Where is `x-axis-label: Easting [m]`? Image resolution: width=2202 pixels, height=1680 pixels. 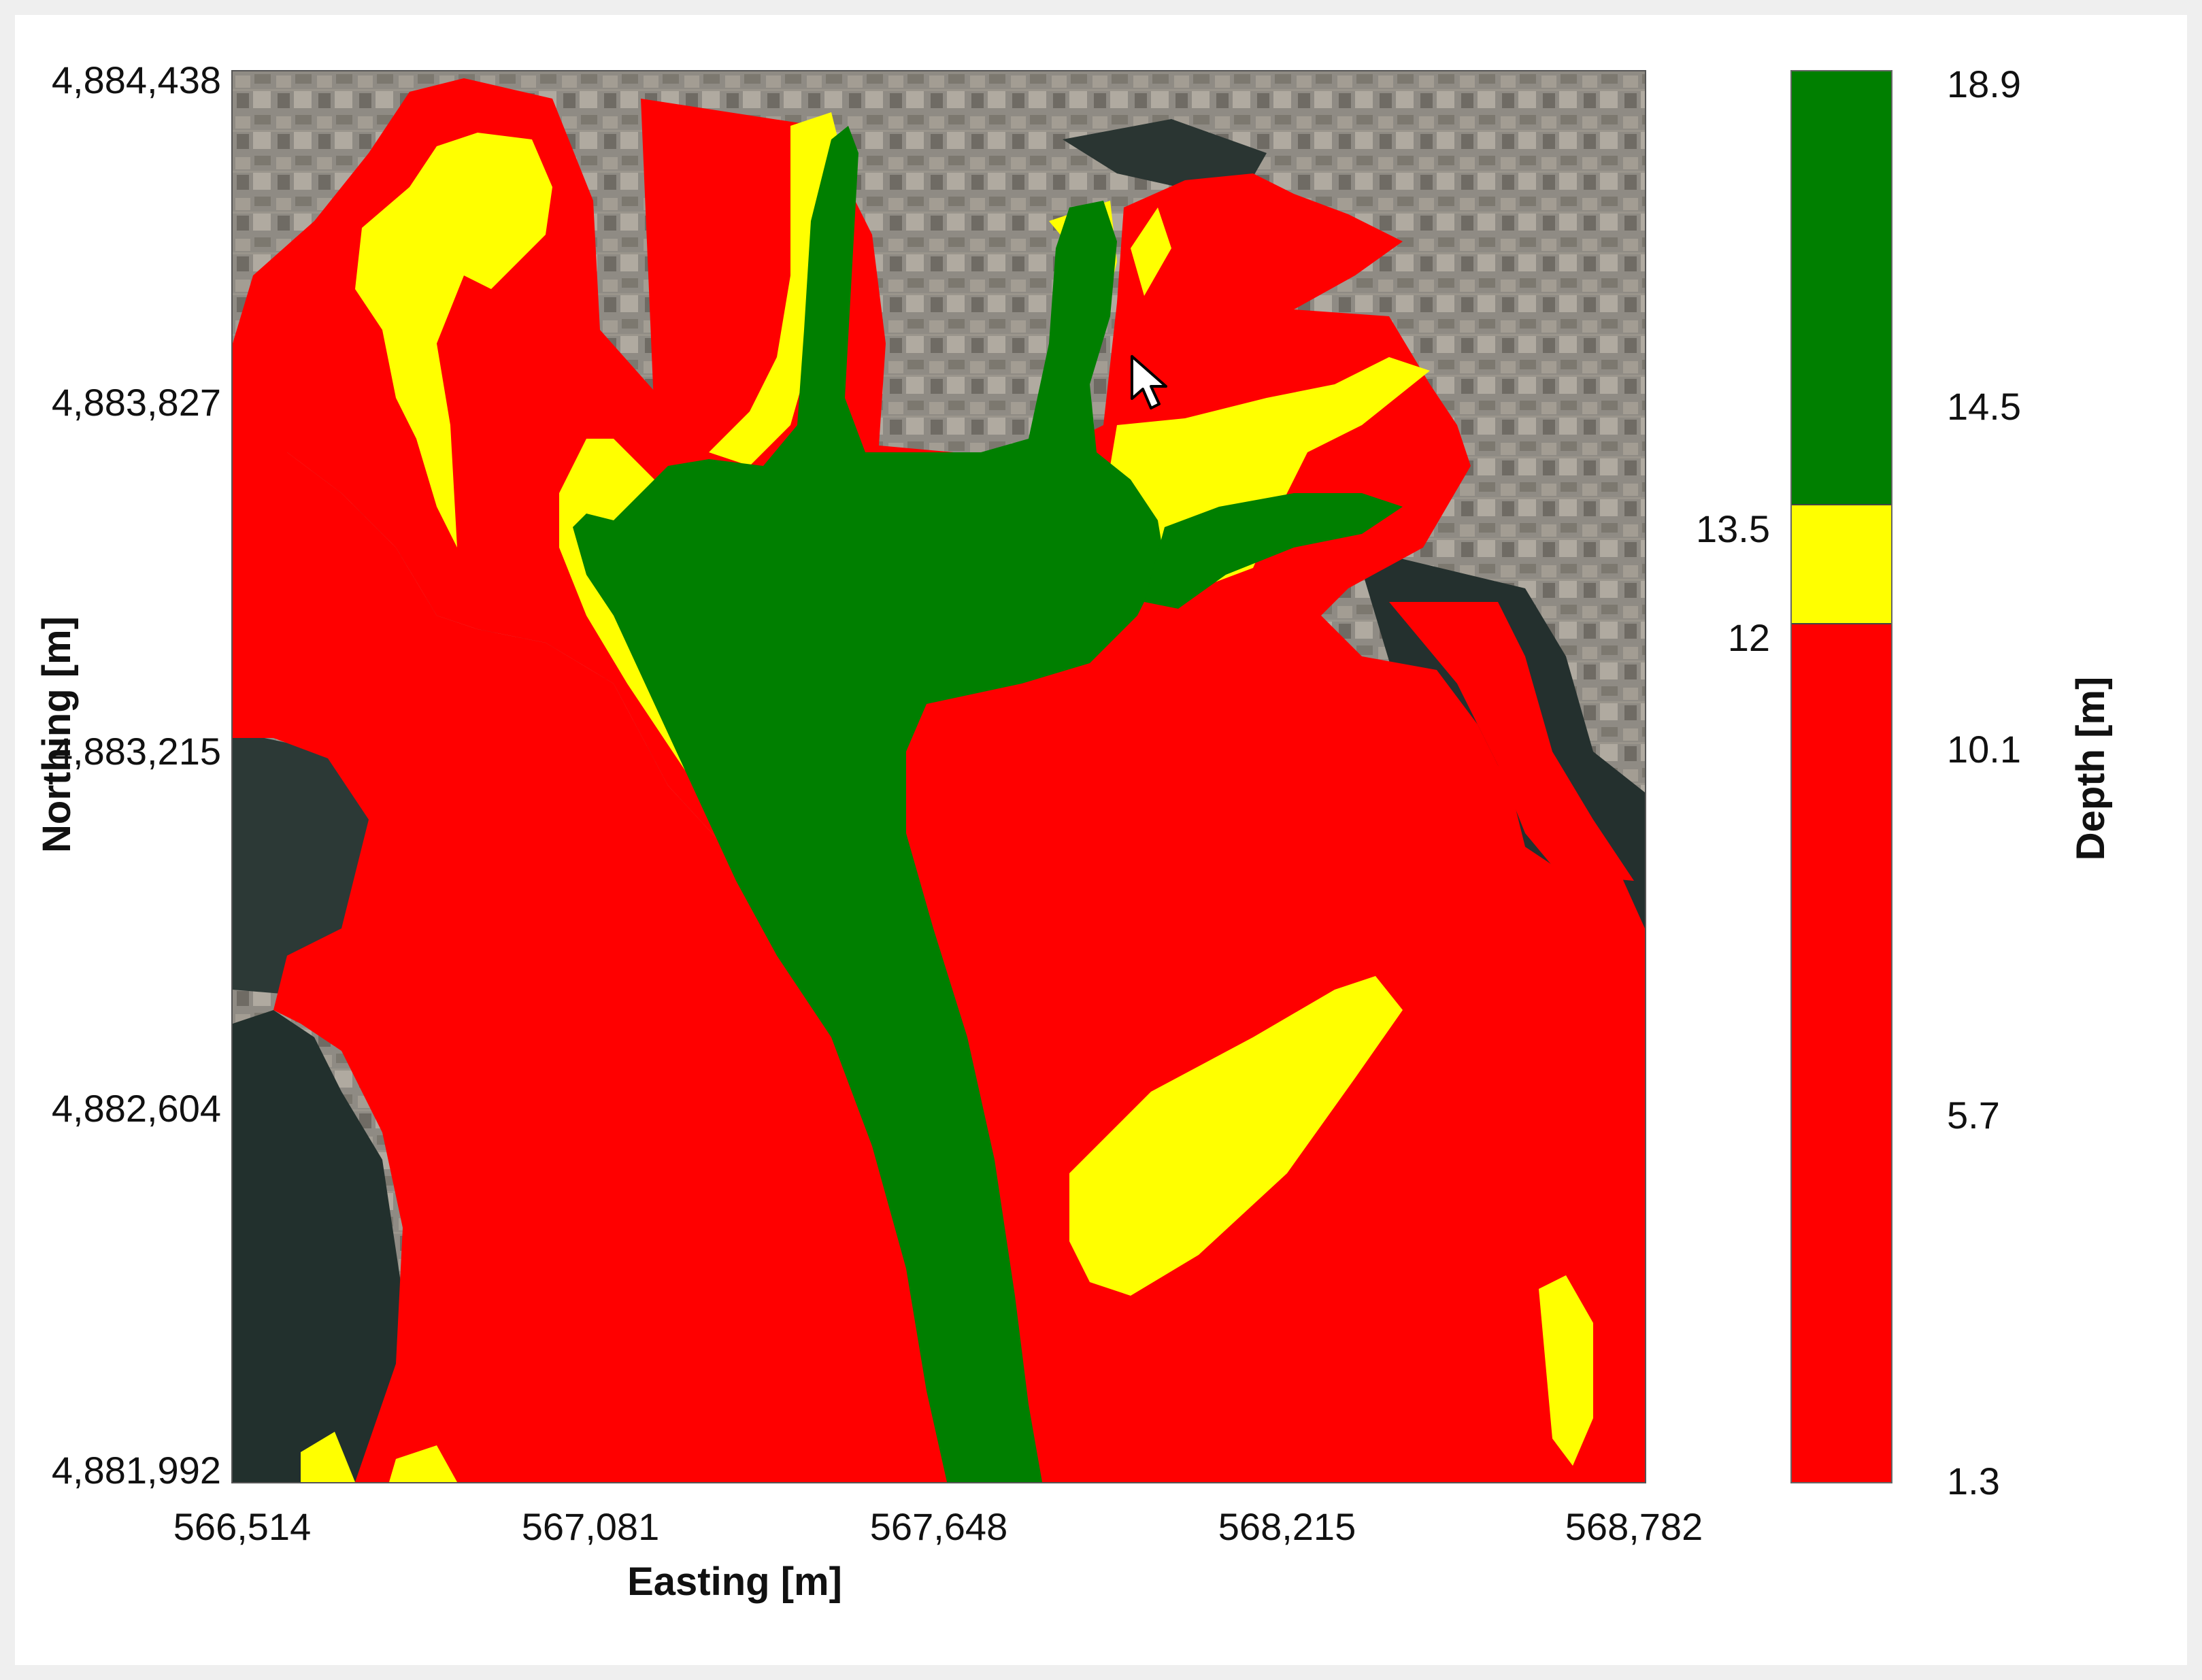
x-axis-label: Easting [m] is located at coordinates (734, 1582).